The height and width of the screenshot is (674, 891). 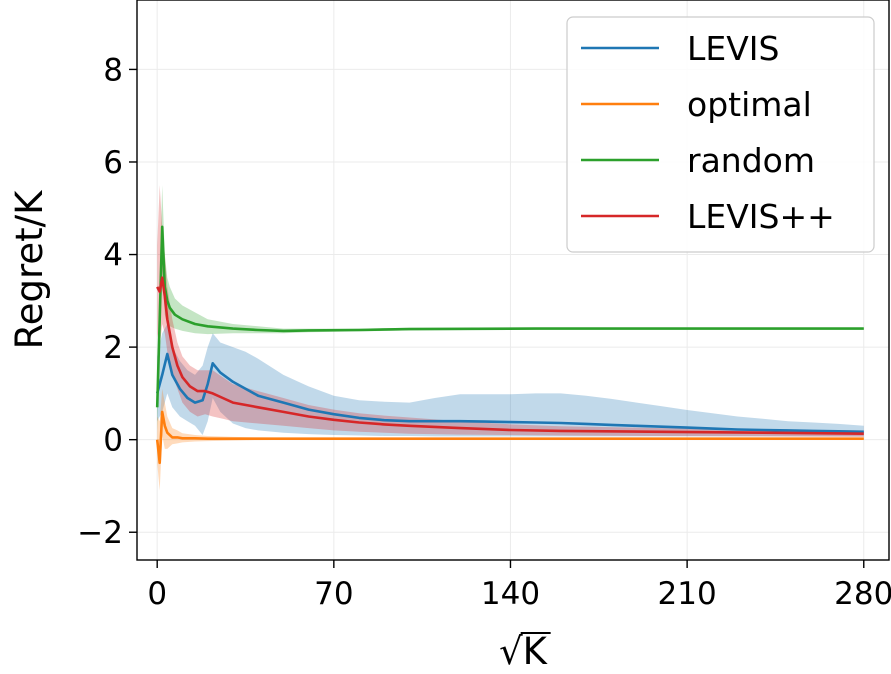 I want to click on y-tick-label-1: 0, so click(x=113, y=441).